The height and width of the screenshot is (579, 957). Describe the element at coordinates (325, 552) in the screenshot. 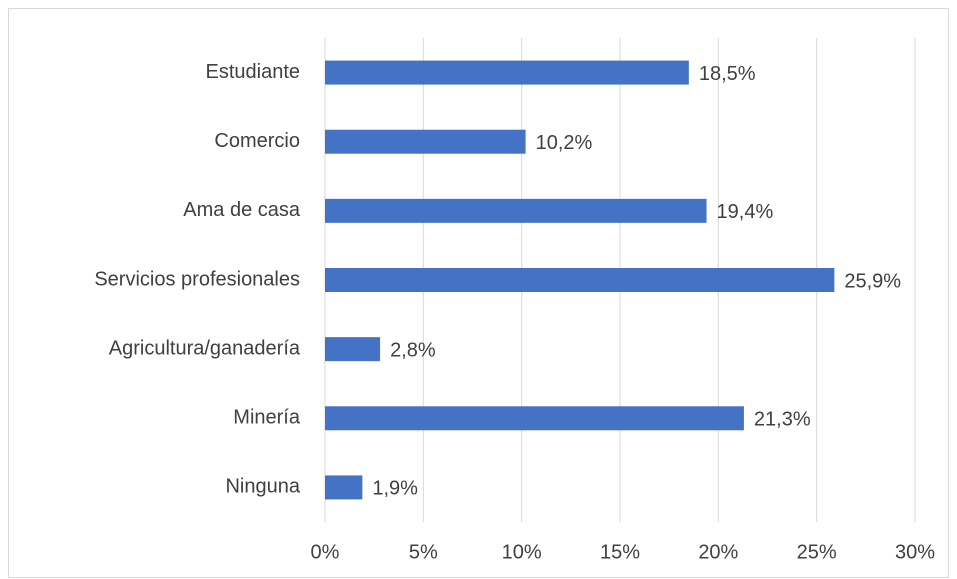

I see `x-tick-label: 0%` at that location.